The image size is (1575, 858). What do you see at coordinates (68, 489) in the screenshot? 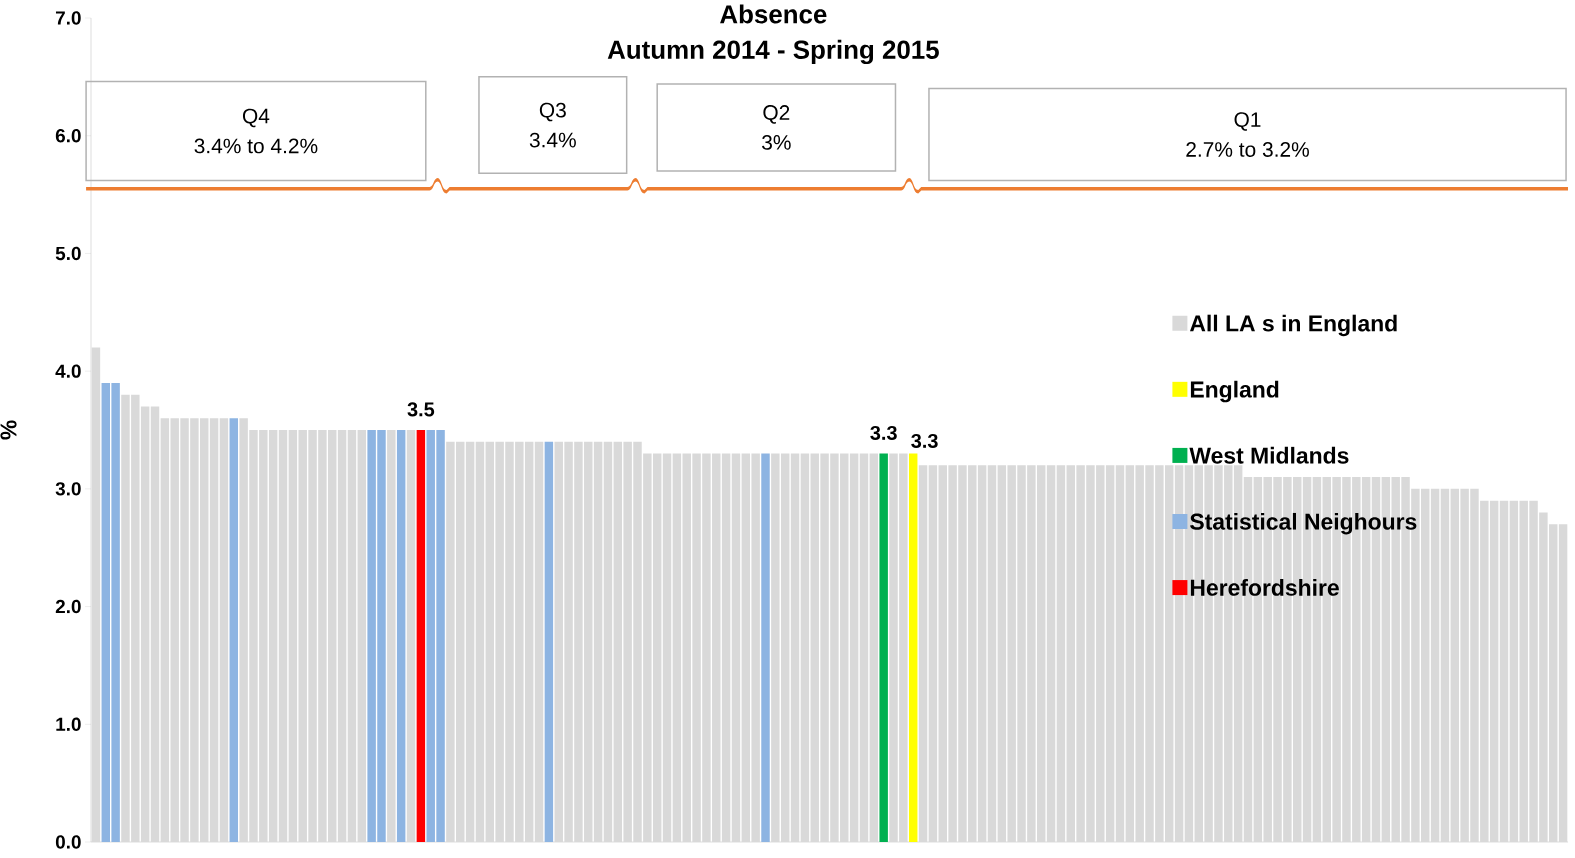
I see `y-tick-label: 3.0` at bounding box center [68, 489].